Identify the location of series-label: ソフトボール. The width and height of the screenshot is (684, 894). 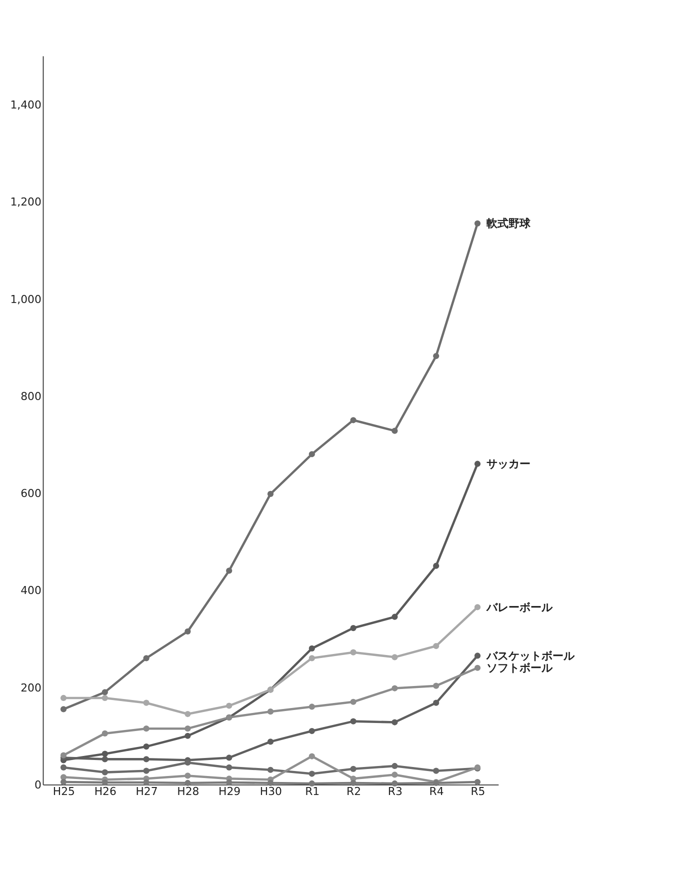
(520, 668).